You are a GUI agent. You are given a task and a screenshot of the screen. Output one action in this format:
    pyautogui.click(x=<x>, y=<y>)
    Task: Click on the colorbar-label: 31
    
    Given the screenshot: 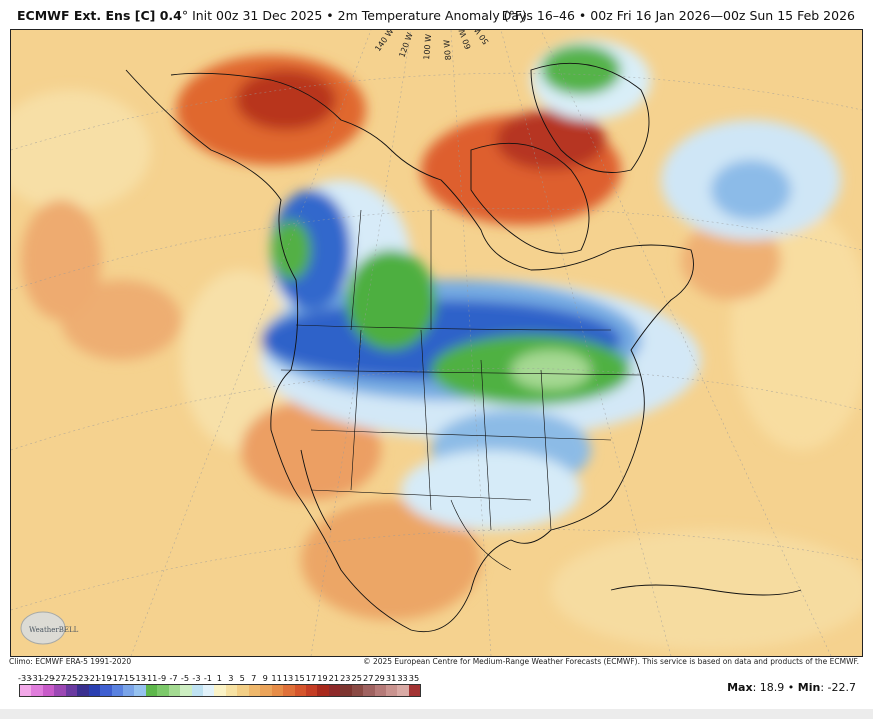 What is the action you would take?
    pyautogui.click(x=391, y=678)
    